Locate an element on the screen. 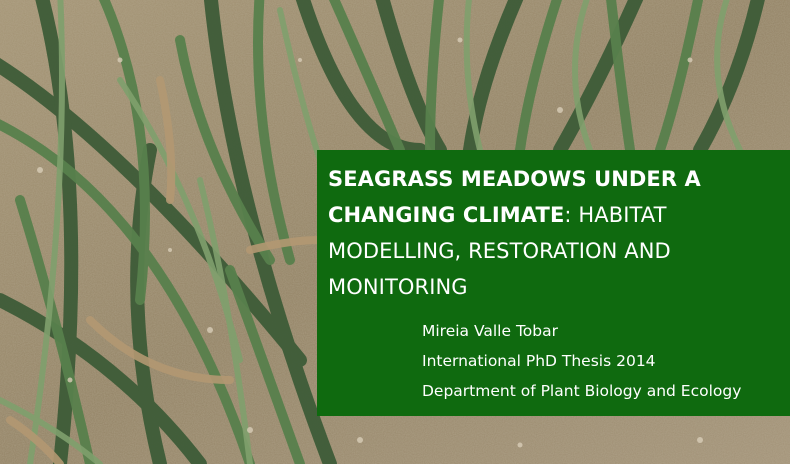 The width and height of the screenshot is (790, 464). thesis-type: International PhD Thesis 2014 is located at coordinates (539, 361).